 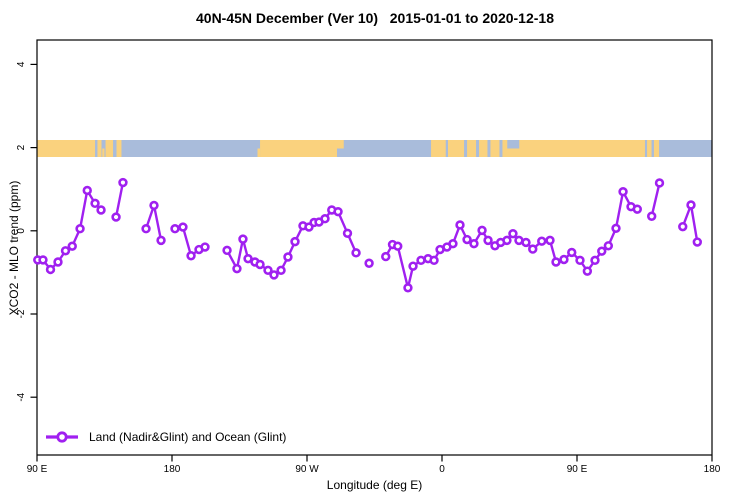 What do you see at coordinates (21, 64) in the screenshot?
I see `y-tick-label: 4` at bounding box center [21, 64].